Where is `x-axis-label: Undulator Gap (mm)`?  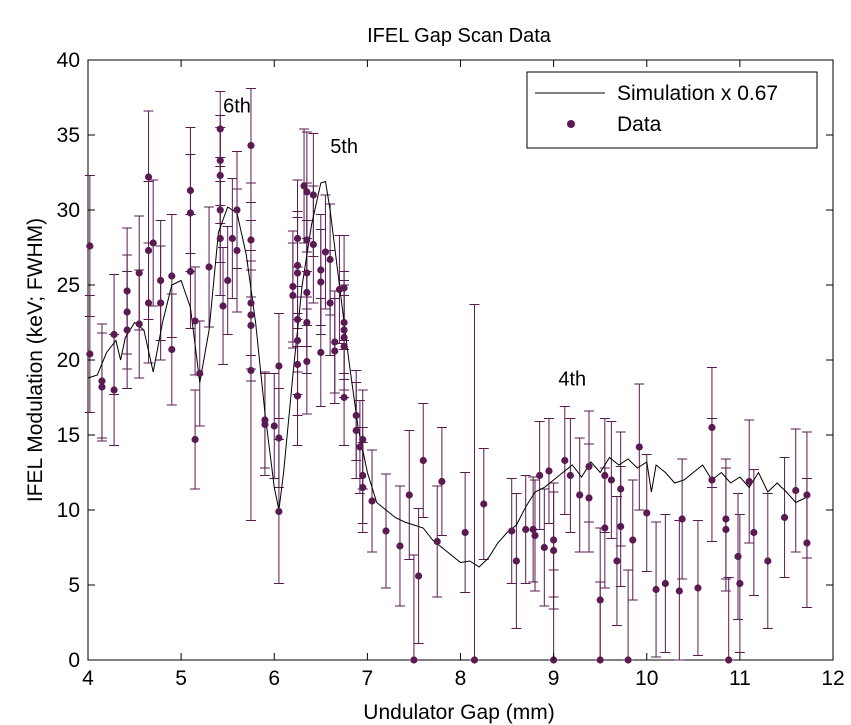 x-axis-label: Undulator Gap (mm) is located at coordinates (458, 712).